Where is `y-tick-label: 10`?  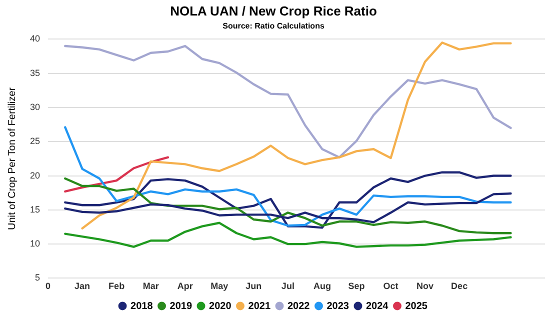
y-tick-label: 10 is located at coordinates (35, 243).